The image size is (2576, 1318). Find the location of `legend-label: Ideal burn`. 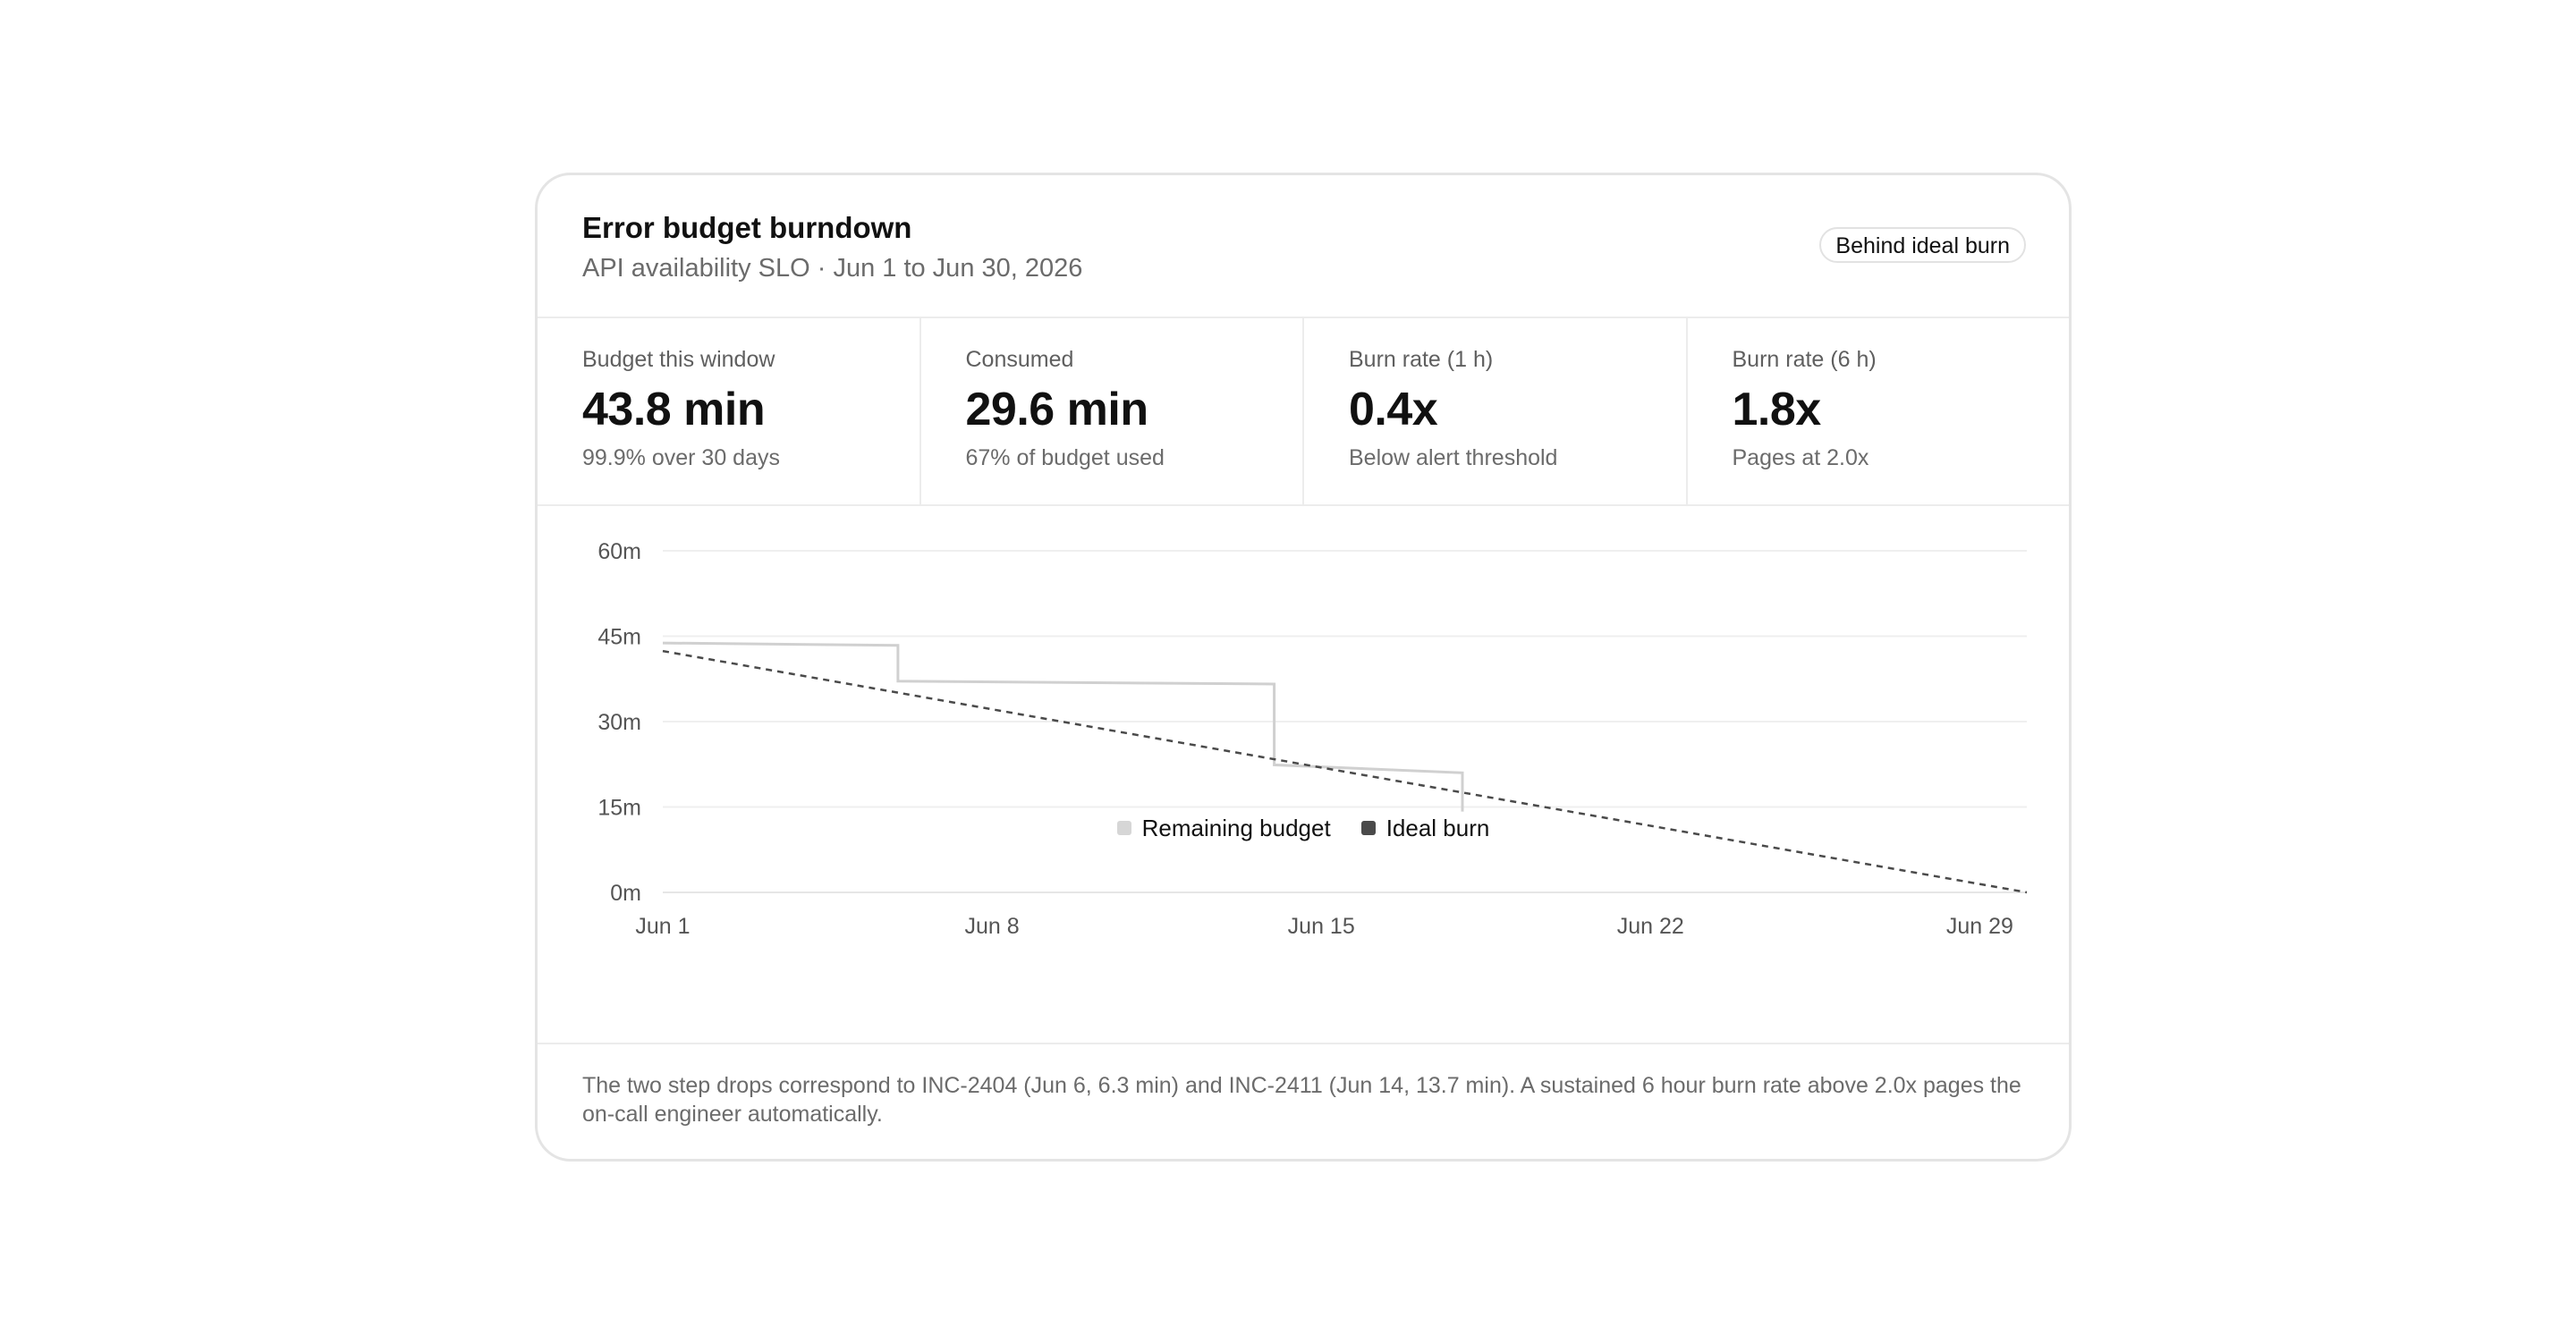

legend-label: Ideal burn is located at coordinates (1437, 828).